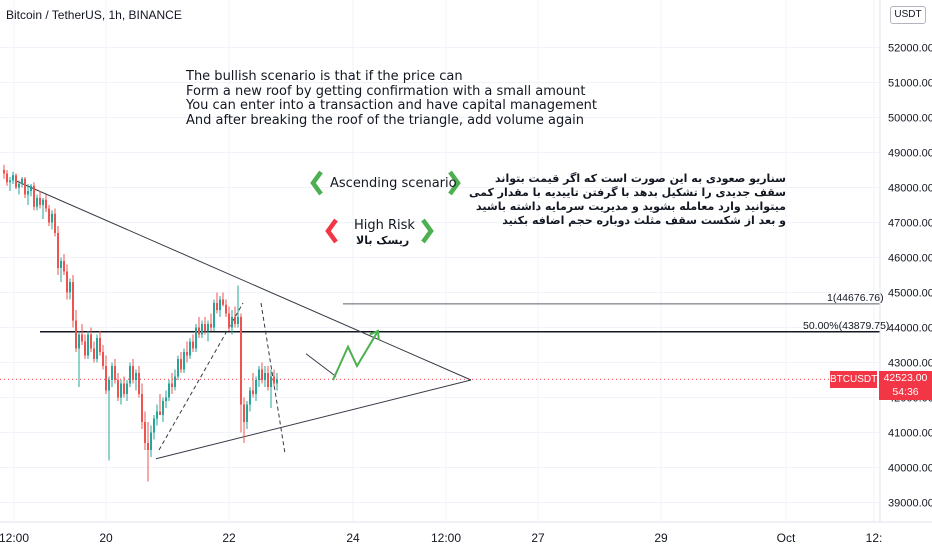  I want to click on ticker-tag: BTCUSDT, so click(853, 379).